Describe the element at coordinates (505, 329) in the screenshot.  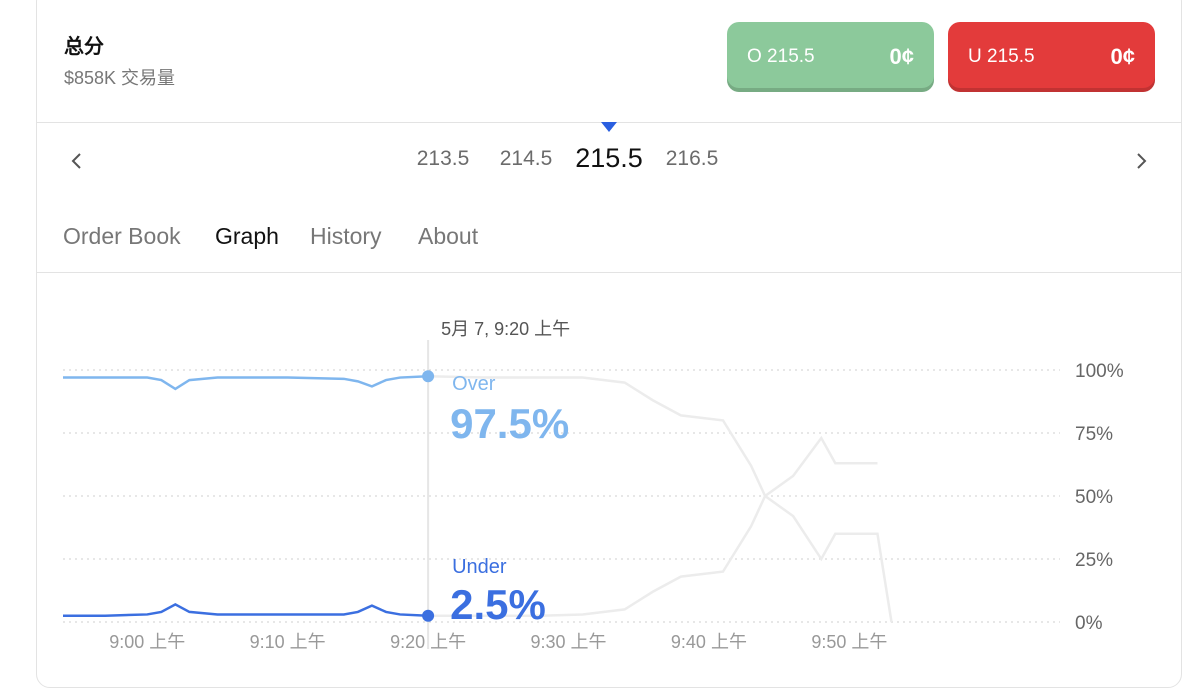
I see `hover-label: 5月 7, 9:20 上午` at that location.